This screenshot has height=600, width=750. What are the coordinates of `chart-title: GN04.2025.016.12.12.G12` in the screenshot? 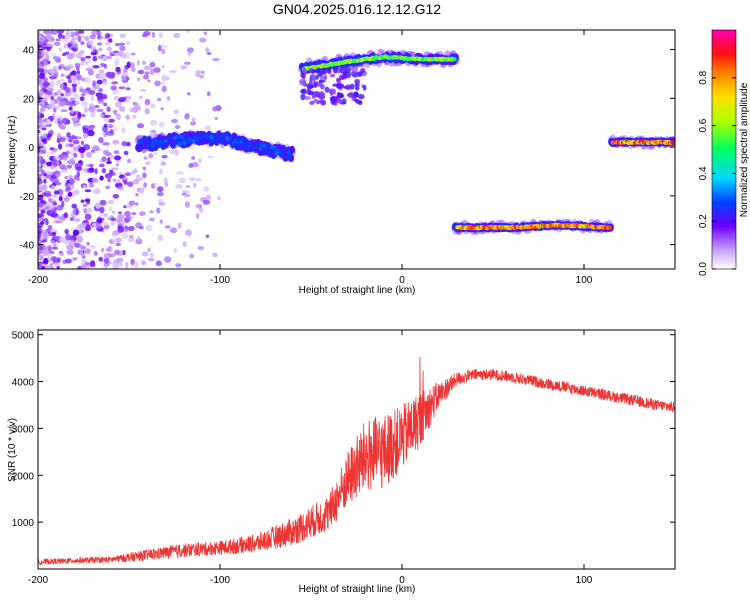 It's located at (357, 9).